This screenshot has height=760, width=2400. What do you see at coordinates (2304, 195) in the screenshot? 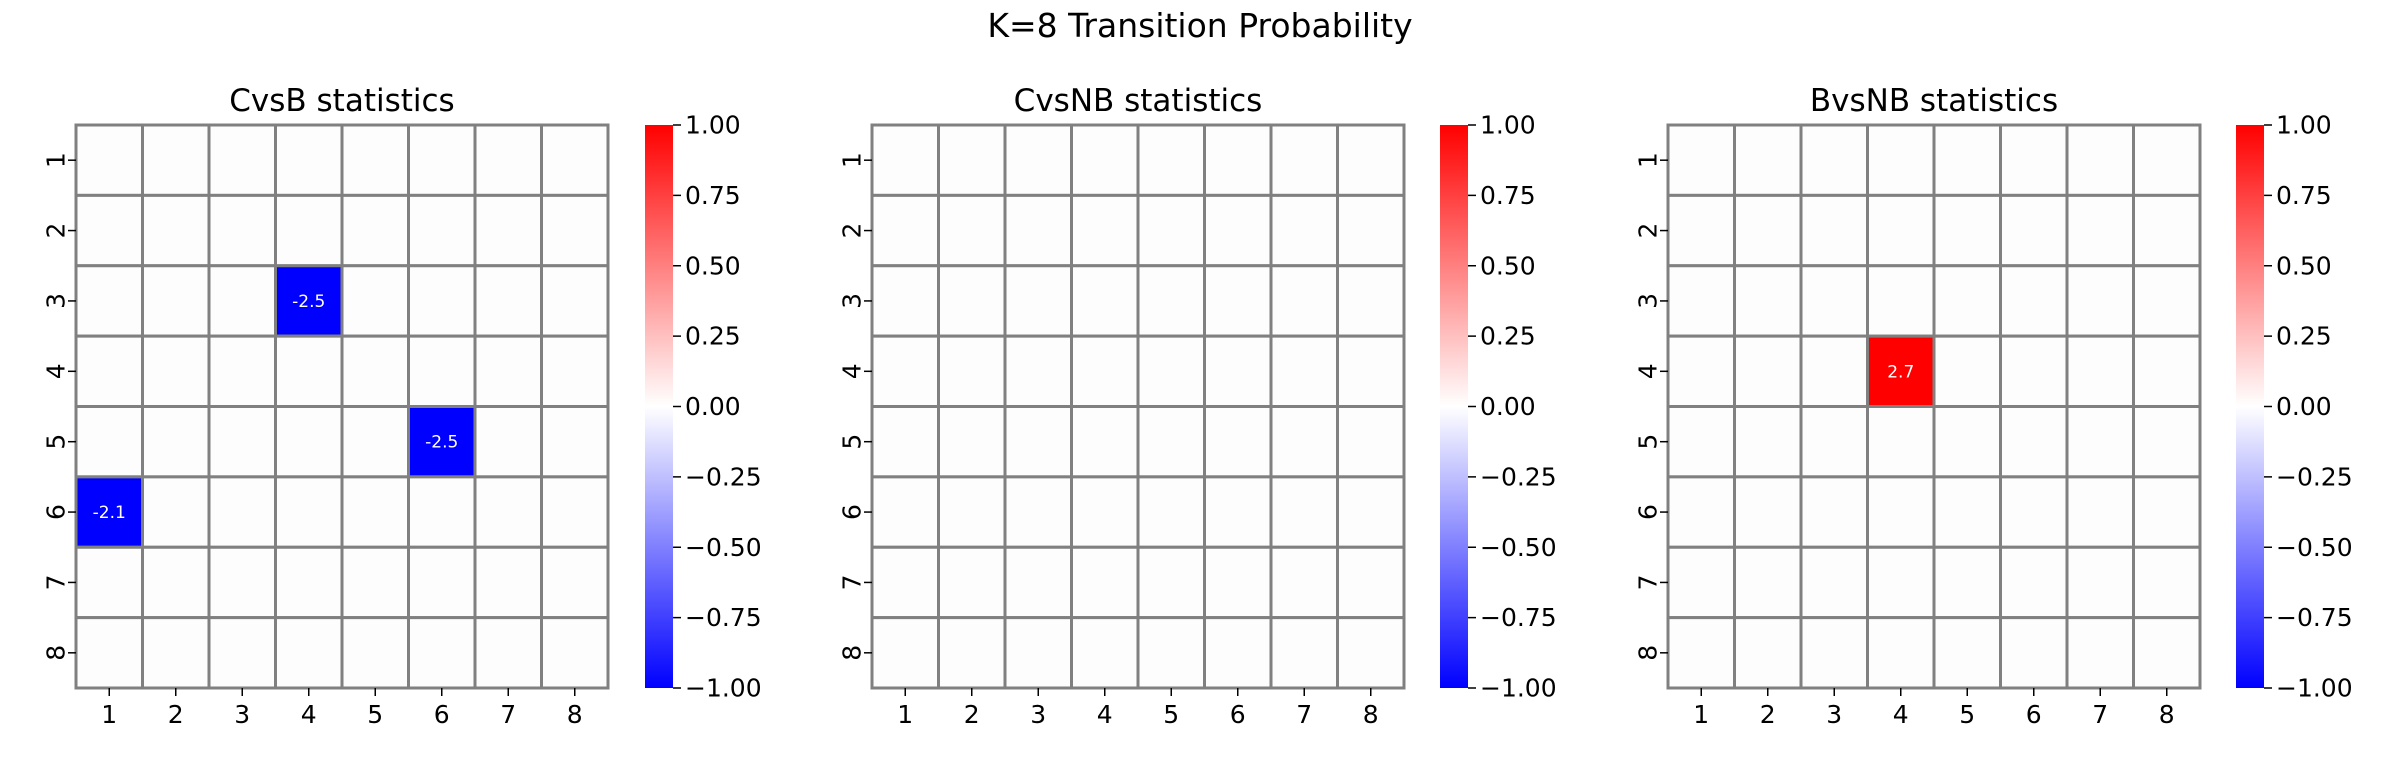
I see `colorbar-tick-label: 0.75` at bounding box center [2304, 195].